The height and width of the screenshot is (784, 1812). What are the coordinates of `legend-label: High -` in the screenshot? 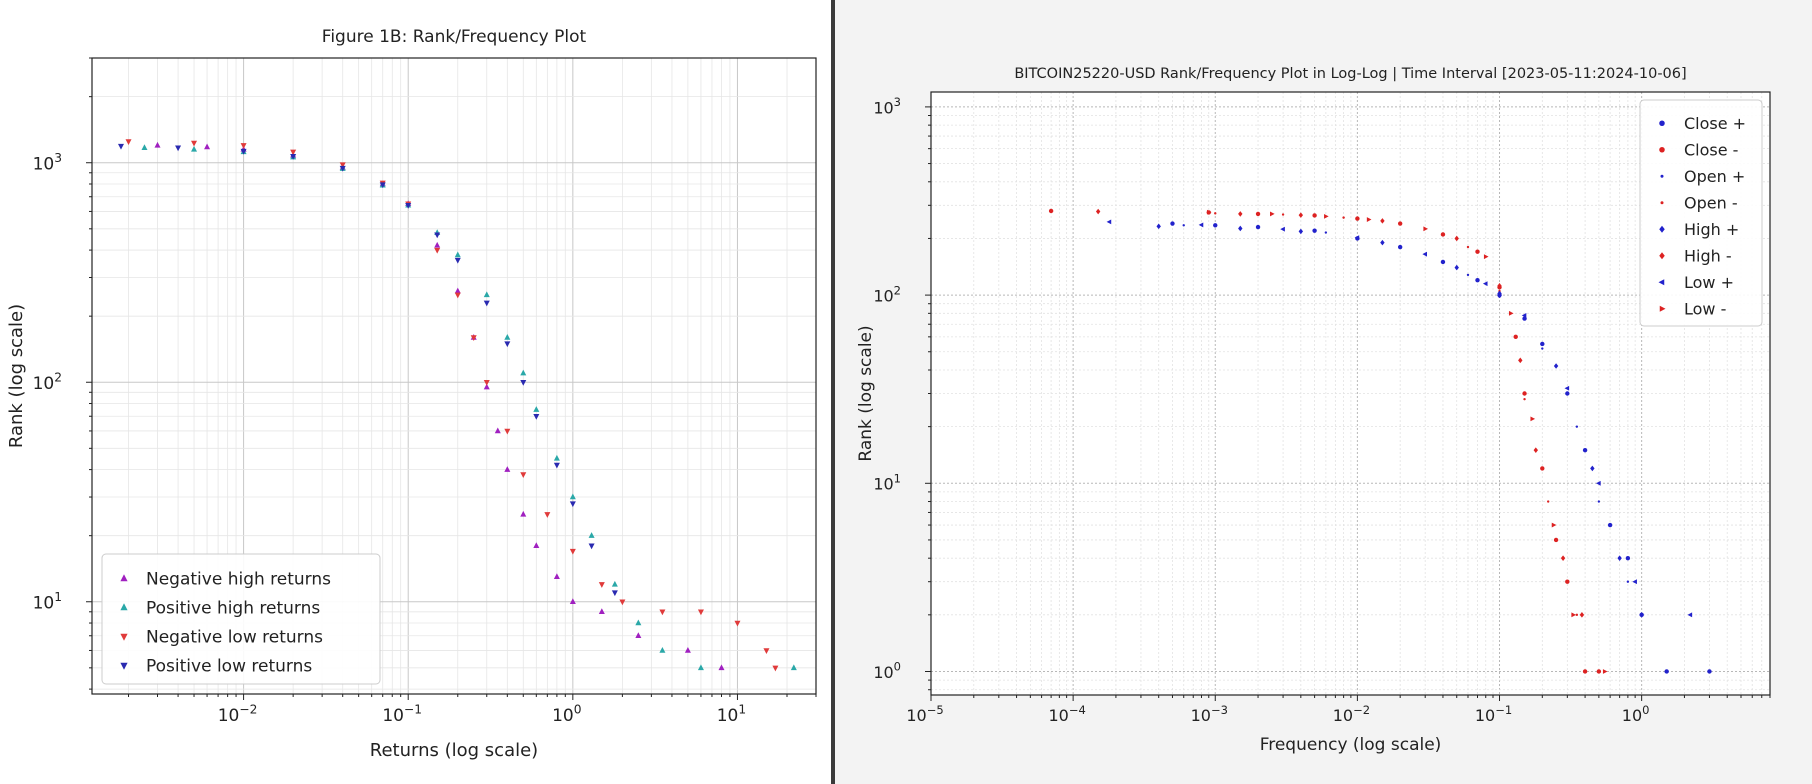 It's located at (1708, 256).